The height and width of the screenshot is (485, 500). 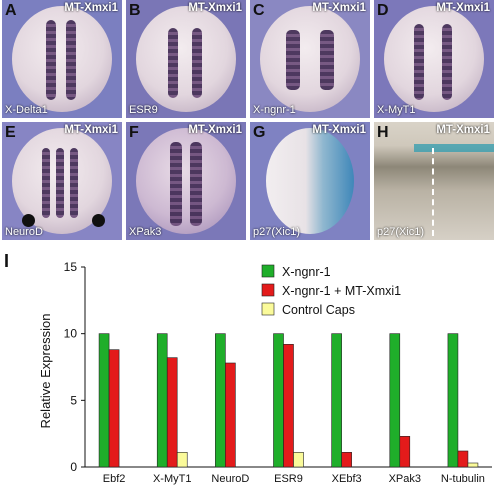 I want to click on panel-c: C MT-Xmxi1 X-ngnr-1, so click(x=310, y=59).